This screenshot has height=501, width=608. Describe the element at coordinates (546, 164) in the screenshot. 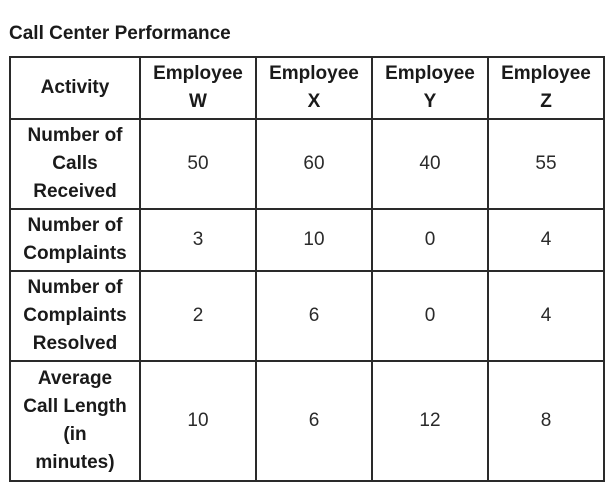

I see `table-cell: 55` at that location.